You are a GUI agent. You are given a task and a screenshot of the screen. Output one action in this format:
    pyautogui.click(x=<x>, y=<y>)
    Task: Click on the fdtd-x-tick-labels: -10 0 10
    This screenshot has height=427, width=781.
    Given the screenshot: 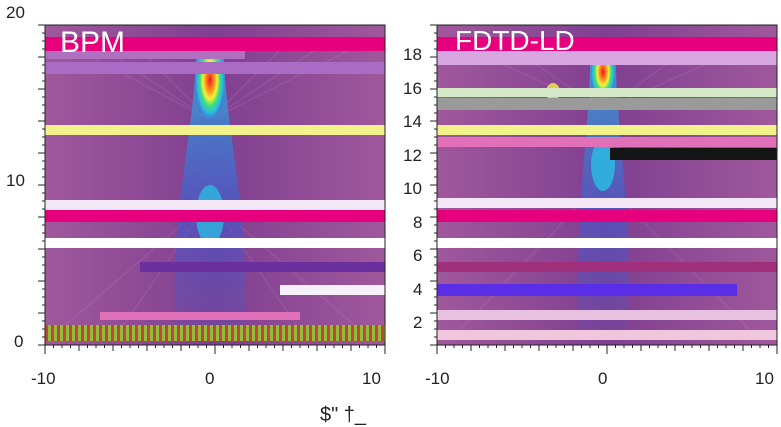 What is the action you would take?
    pyautogui.click(x=599, y=378)
    